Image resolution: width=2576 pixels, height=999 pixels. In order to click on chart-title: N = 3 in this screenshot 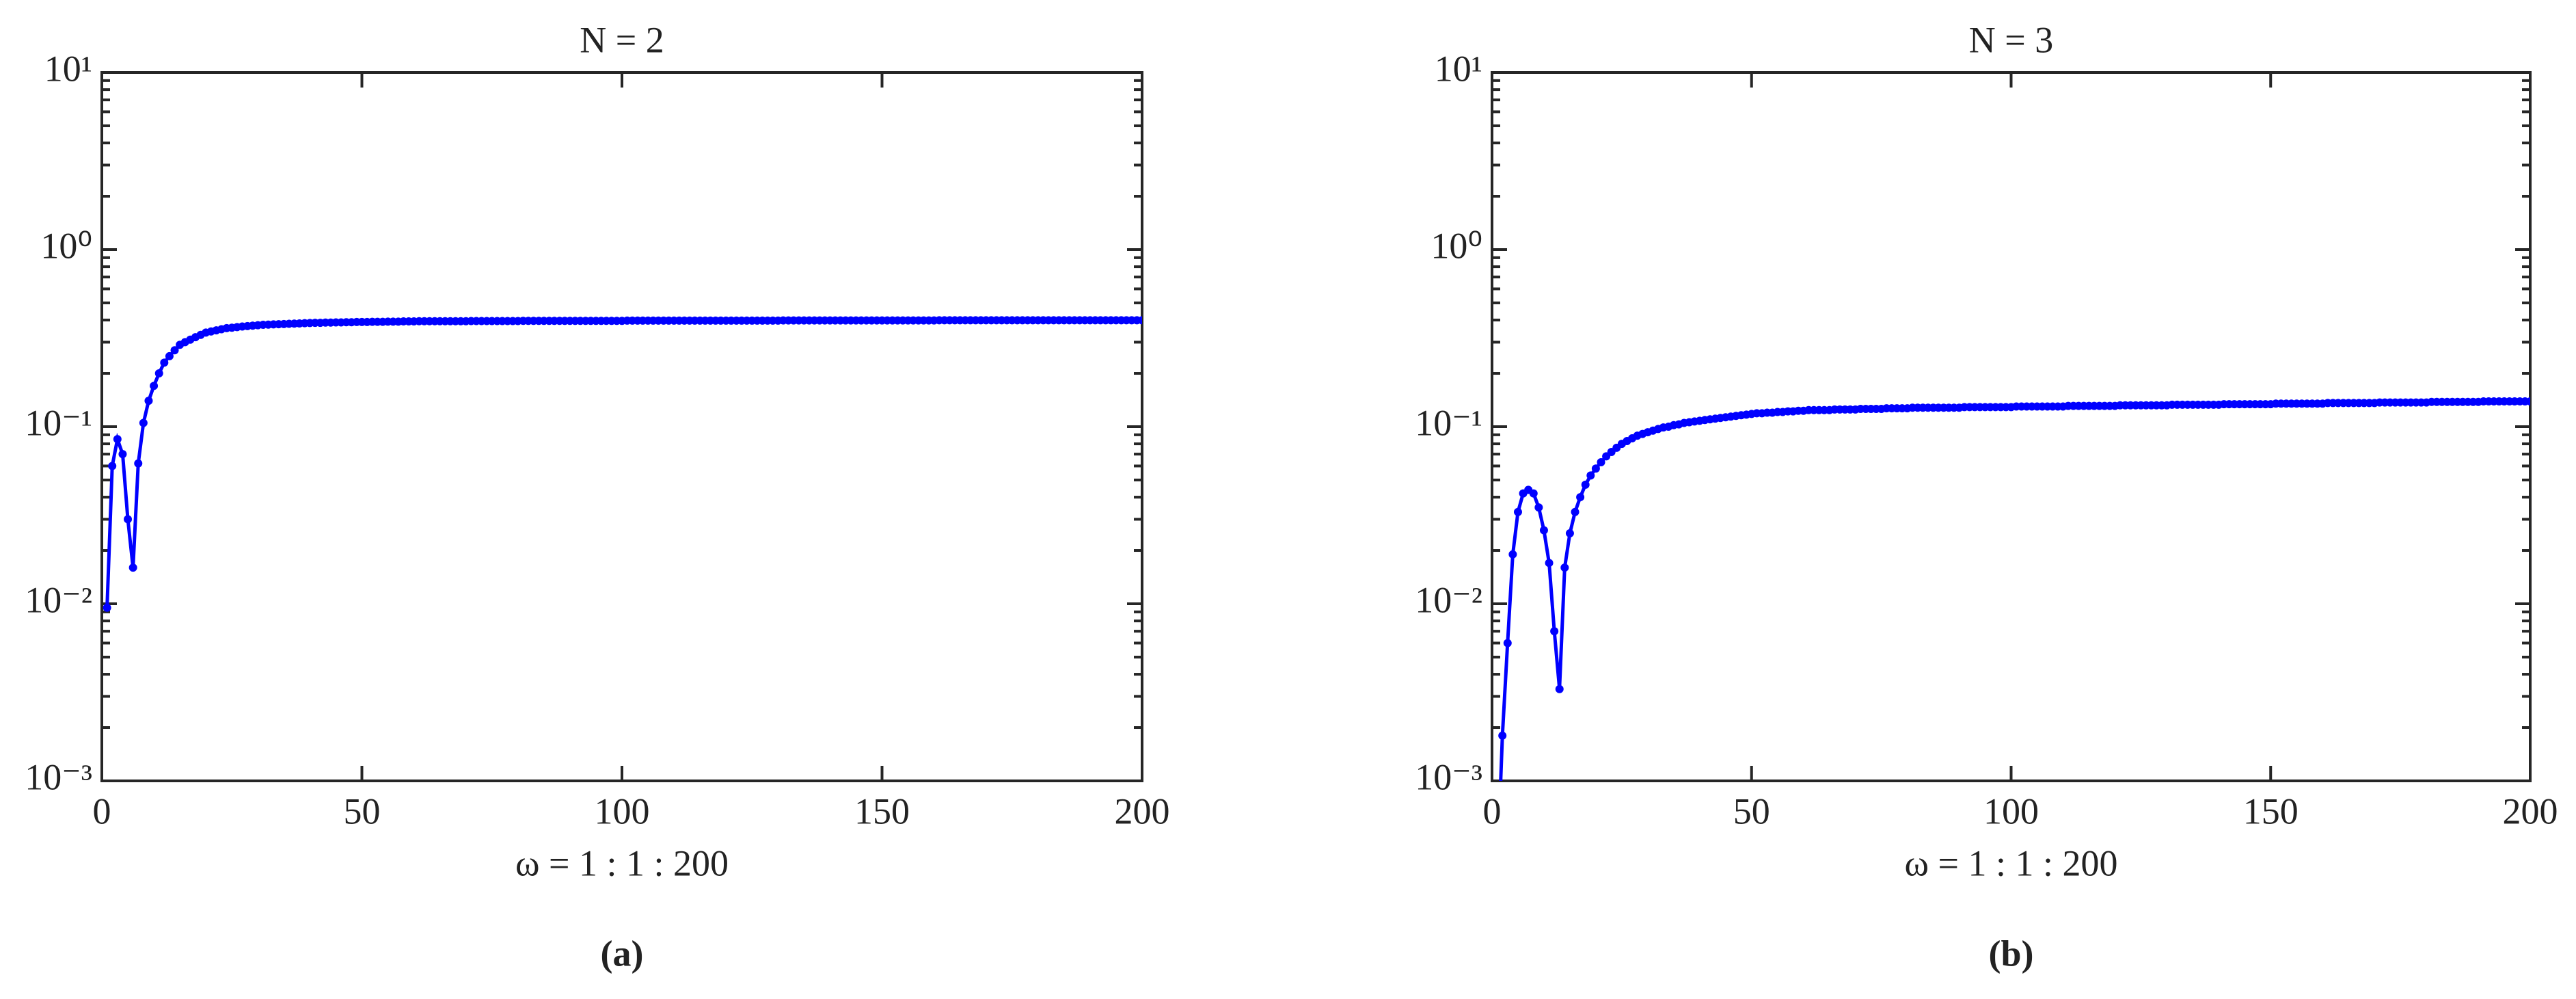, I will do `click(2011, 39)`.